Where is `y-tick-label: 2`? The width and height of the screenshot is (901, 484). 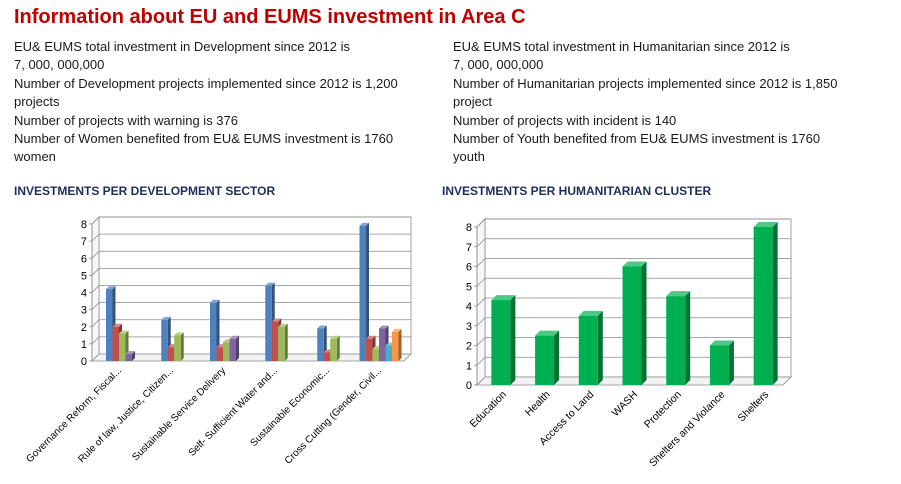
y-tick-label: 2 is located at coordinates (84, 328).